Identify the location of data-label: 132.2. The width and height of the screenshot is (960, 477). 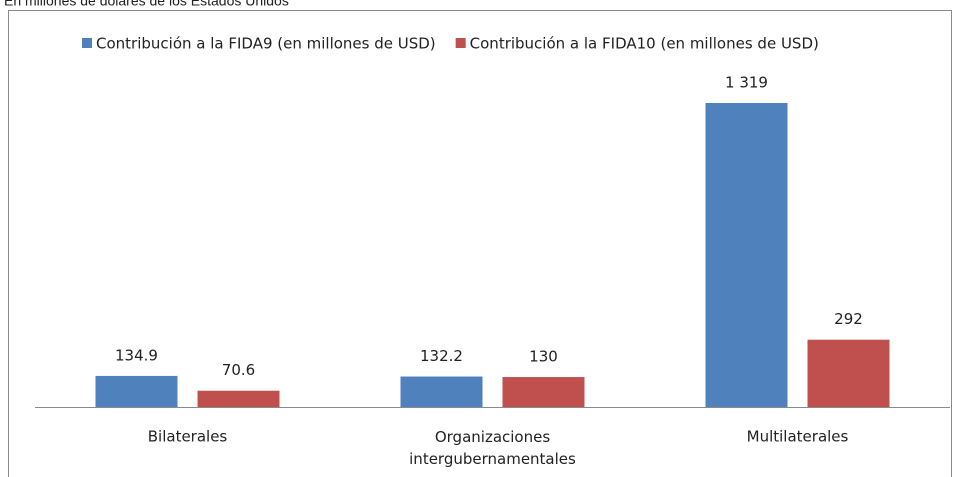
(441, 356).